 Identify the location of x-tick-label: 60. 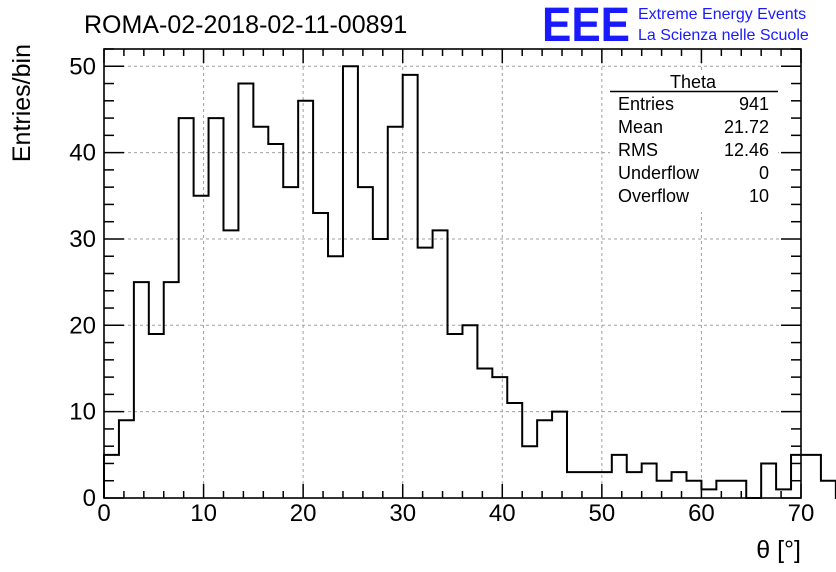
(701, 513).